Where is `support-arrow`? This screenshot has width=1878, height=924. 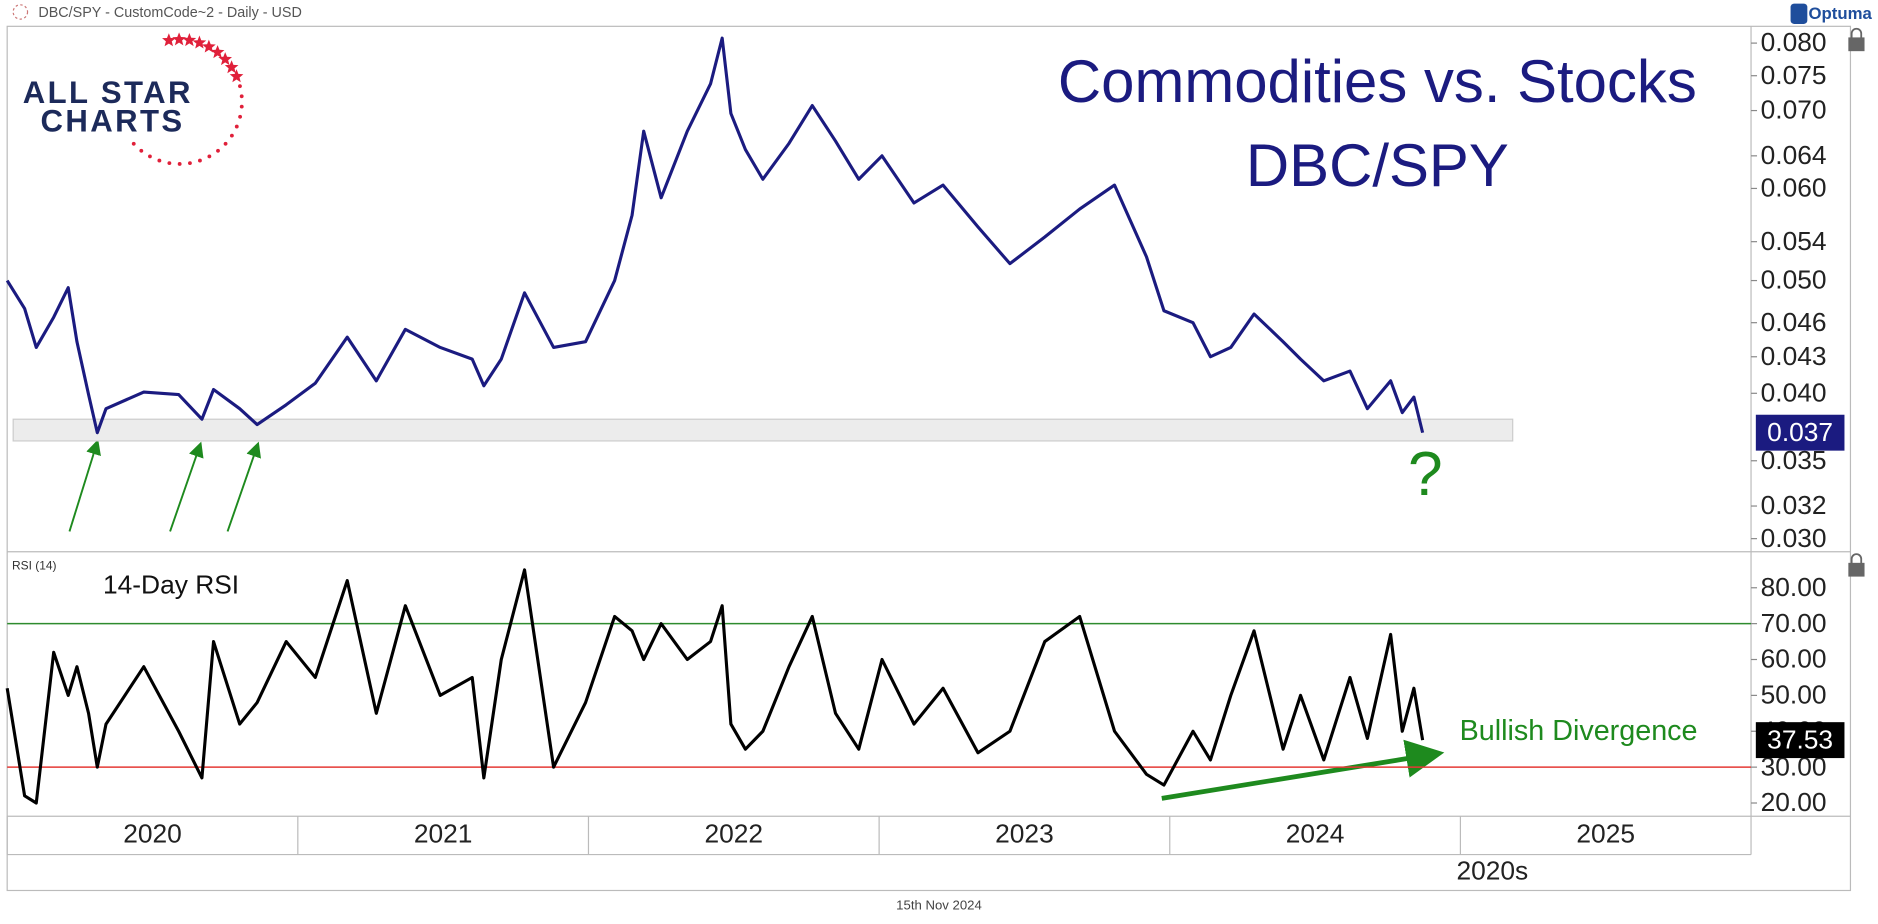 support-arrow is located at coordinates (164, 485).